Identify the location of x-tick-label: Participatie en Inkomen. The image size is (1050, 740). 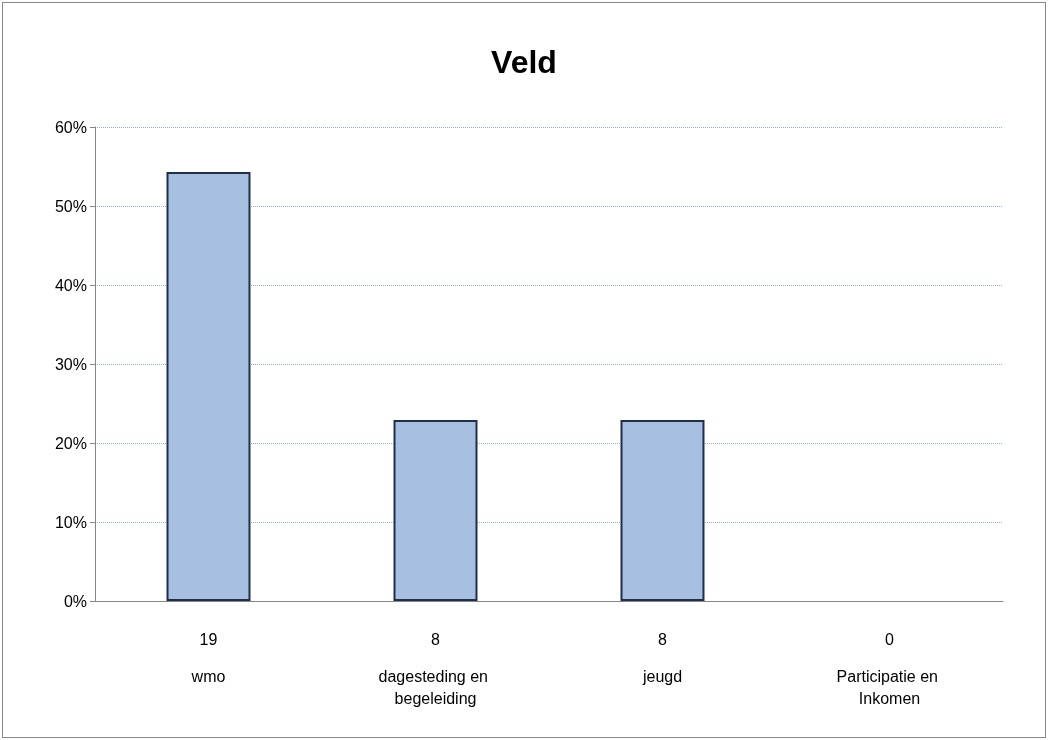
(889, 687).